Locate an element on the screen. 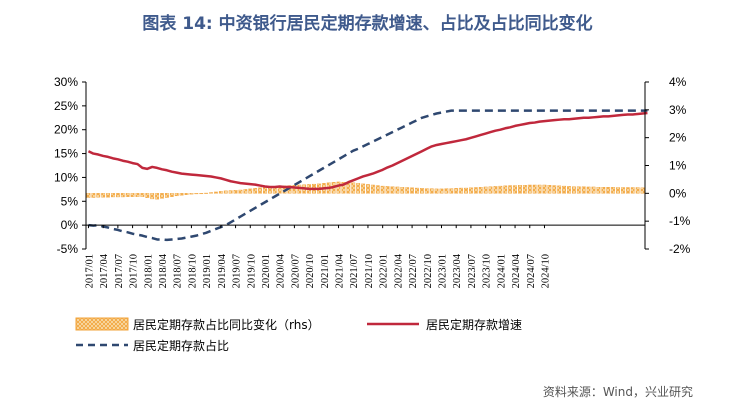 Image resolution: width=735 pixels, height=410 pixels. x-tick-label: 2023/01 is located at coordinates (443, 271).